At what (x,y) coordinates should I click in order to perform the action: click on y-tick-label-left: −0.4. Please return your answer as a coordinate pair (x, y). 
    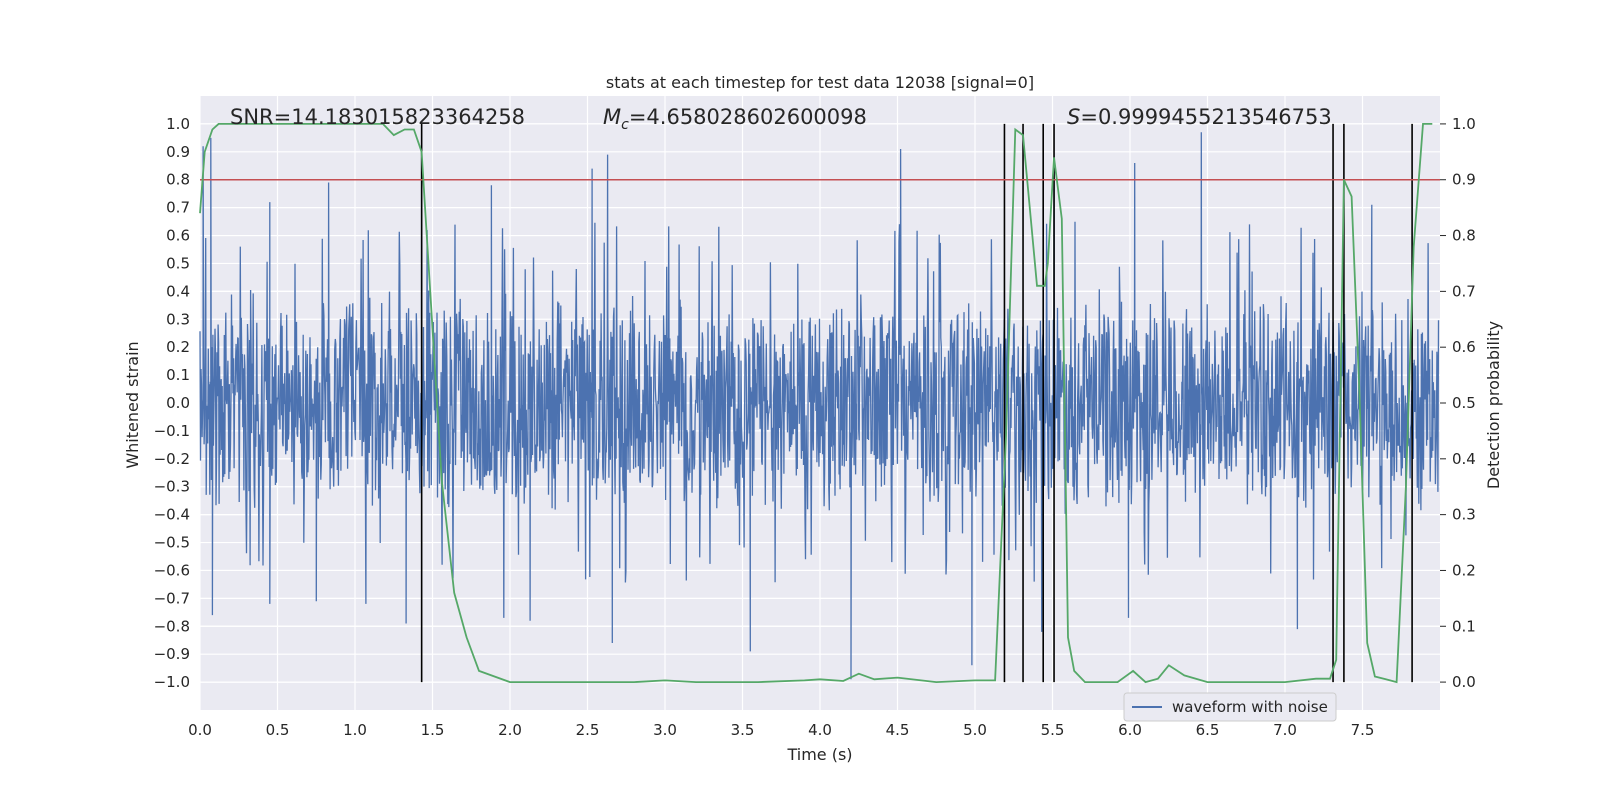
    Looking at the image, I should click on (172, 515).